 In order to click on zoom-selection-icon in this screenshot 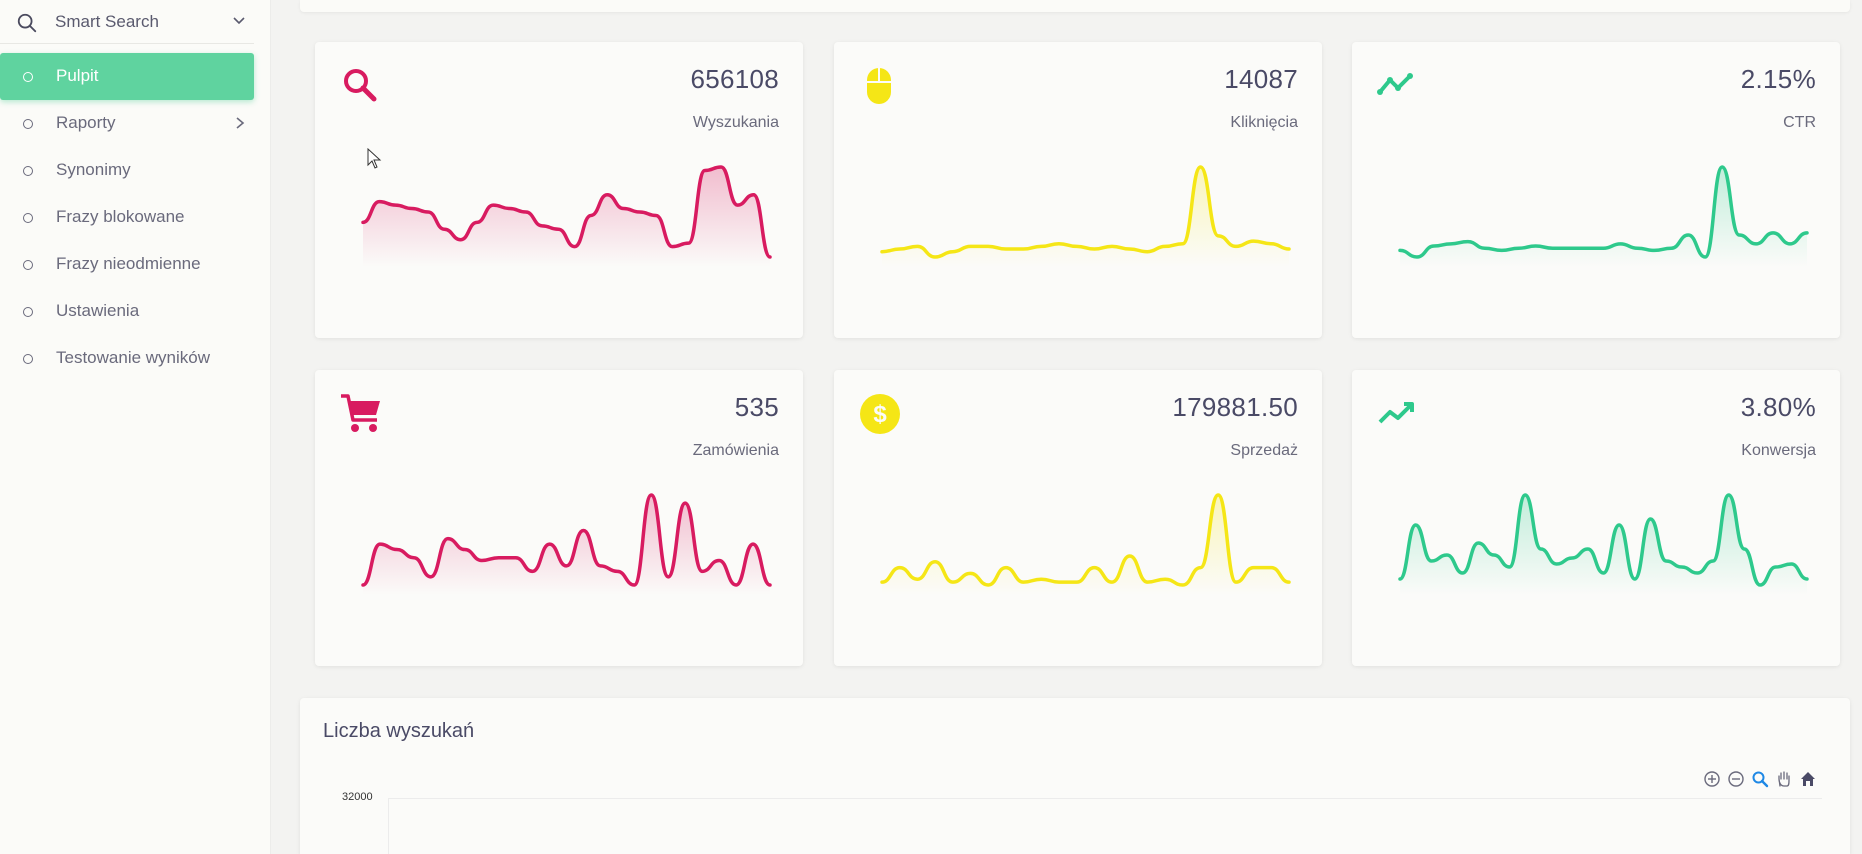, I will do `click(1760, 779)`.